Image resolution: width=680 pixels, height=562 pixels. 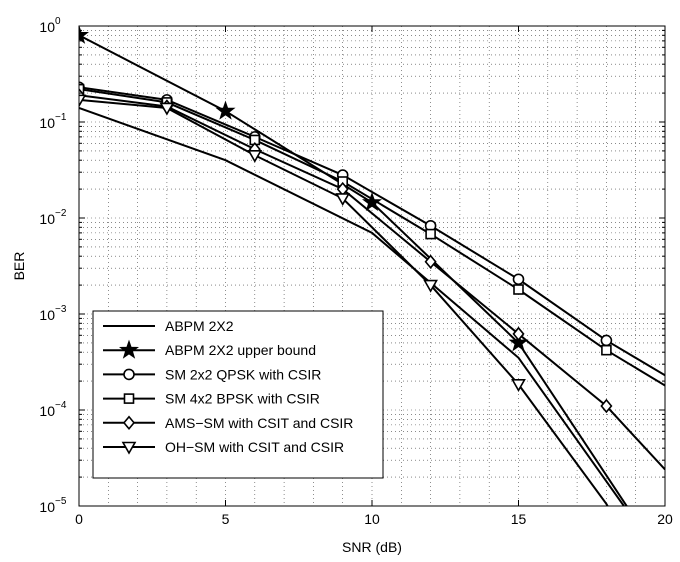 I want to click on legend-entry: ABPM 2X2 upper bound, so click(x=209, y=349).